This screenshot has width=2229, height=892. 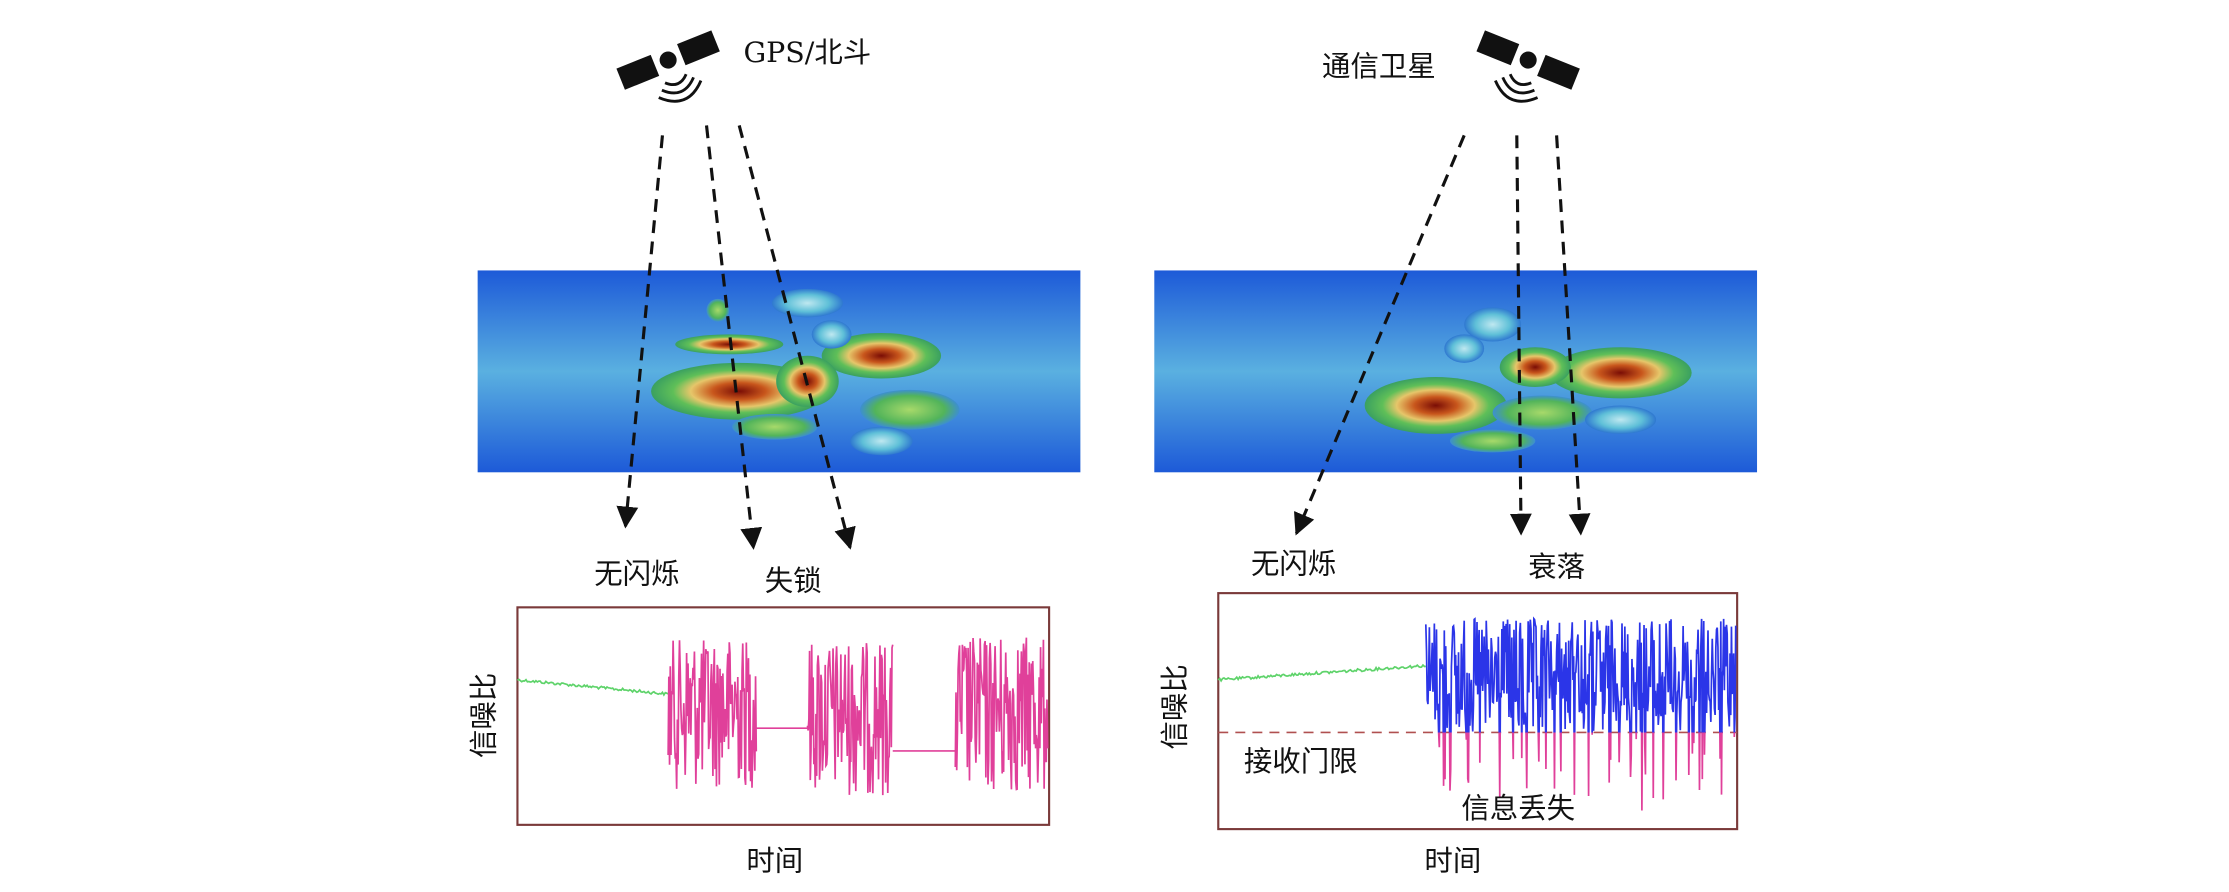 What do you see at coordinates (1556, 566) in the screenshot?
I see `scintillation-label: 衰落` at bounding box center [1556, 566].